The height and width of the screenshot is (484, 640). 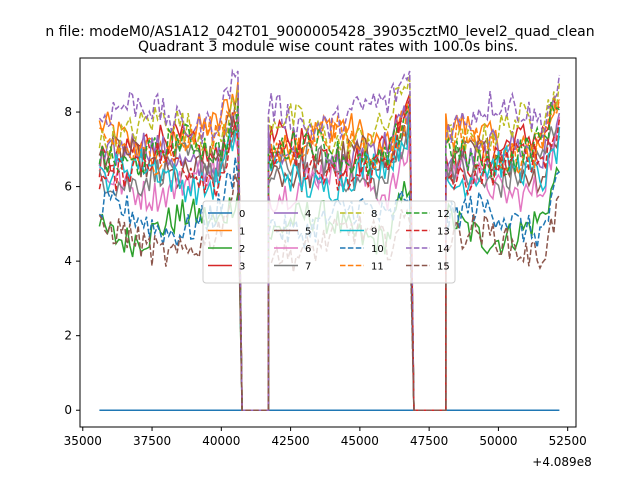 What do you see at coordinates (242, 214) in the screenshot?
I see `legend-label-0: 0` at bounding box center [242, 214].